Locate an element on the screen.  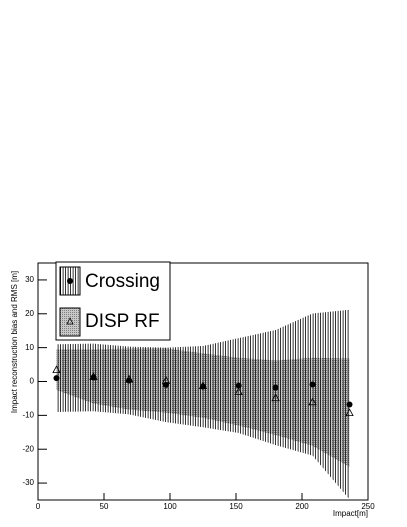
legend: Crossing DISP RF is located at coordinates (113, 301).